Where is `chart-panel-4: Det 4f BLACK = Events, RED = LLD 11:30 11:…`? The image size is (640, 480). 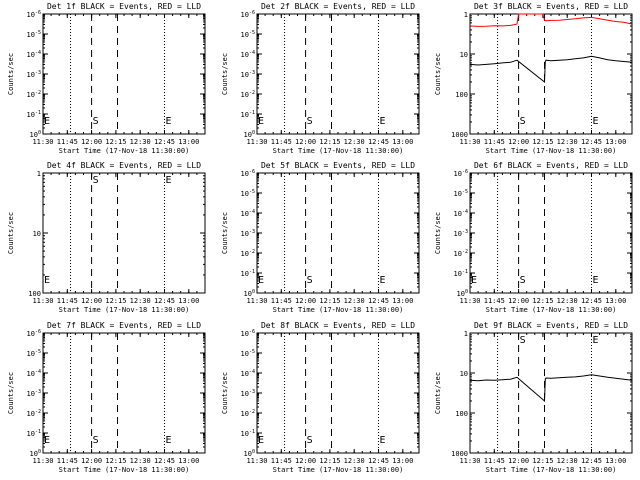 chart-panel-4: Det 4f BLACK = Events, RED = LLD 11:30 11:… is located at coordinates (106, 237).